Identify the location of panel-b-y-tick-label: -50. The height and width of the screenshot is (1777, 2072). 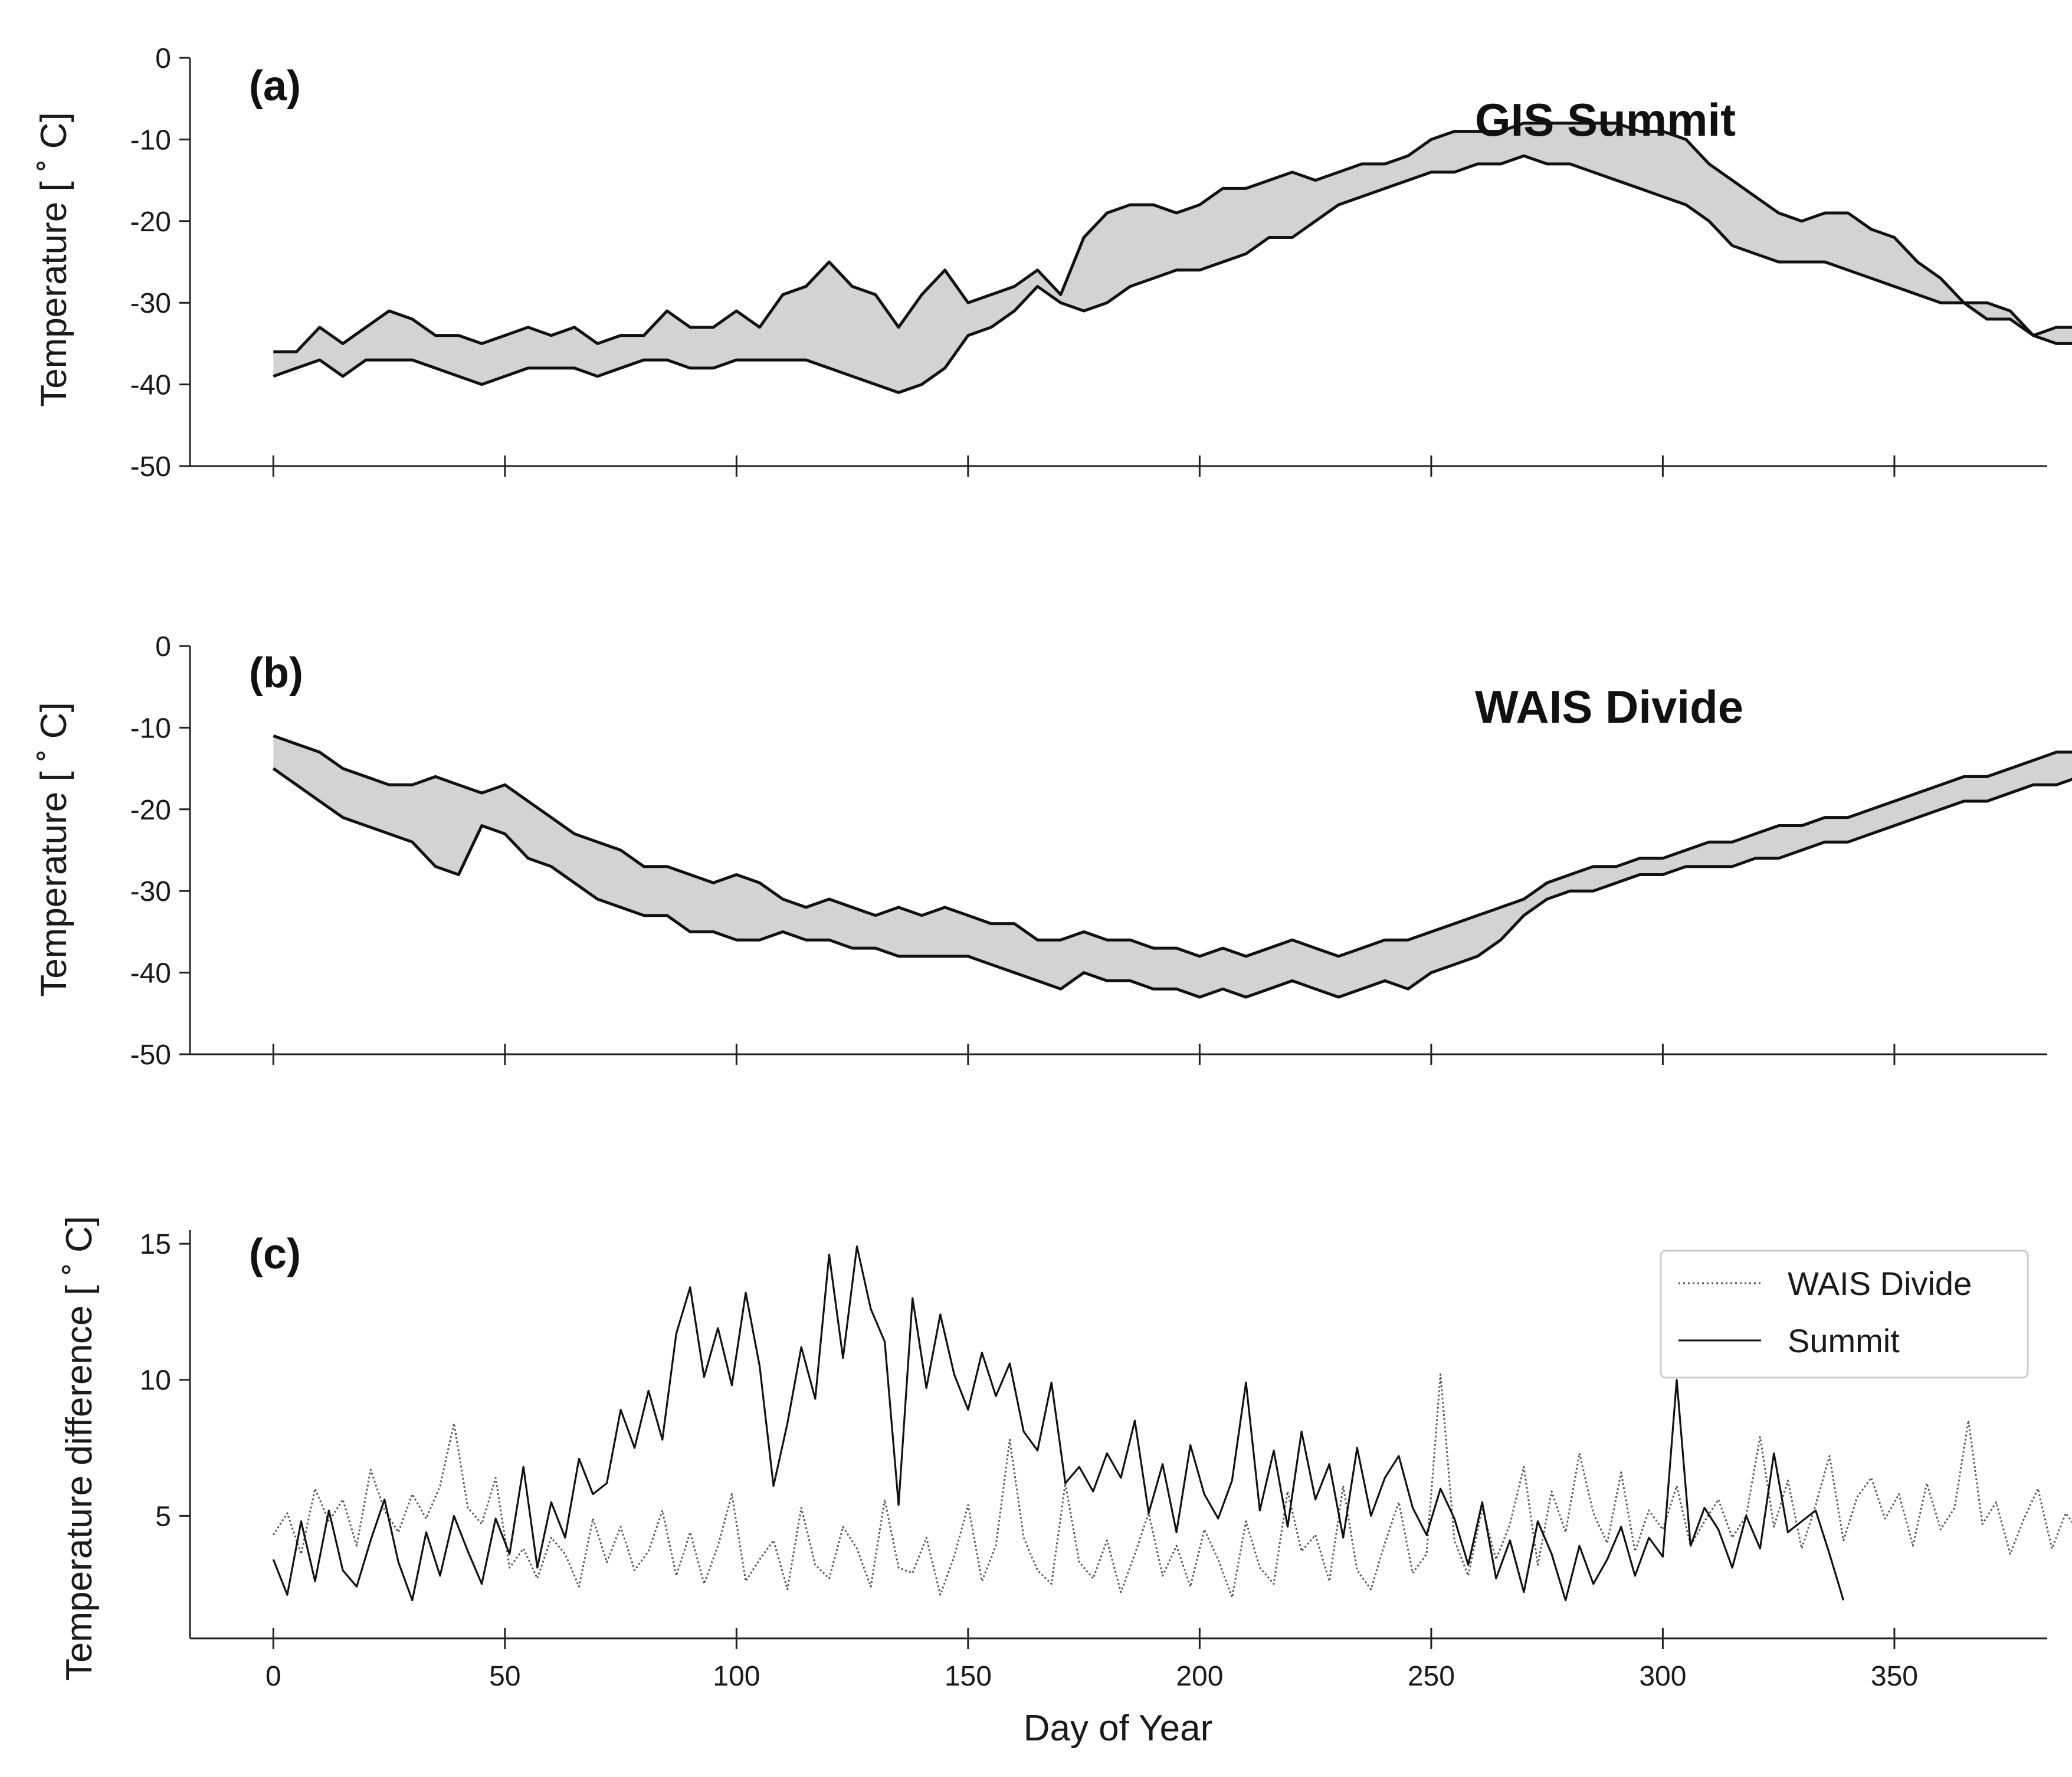
(150, 1055).